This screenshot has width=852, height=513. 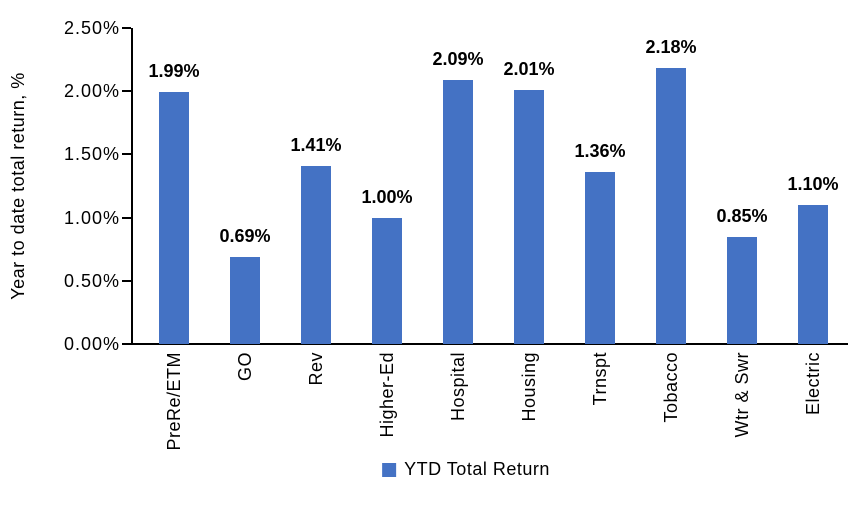 I want to click on bar-go, so click(x=245, y=300).